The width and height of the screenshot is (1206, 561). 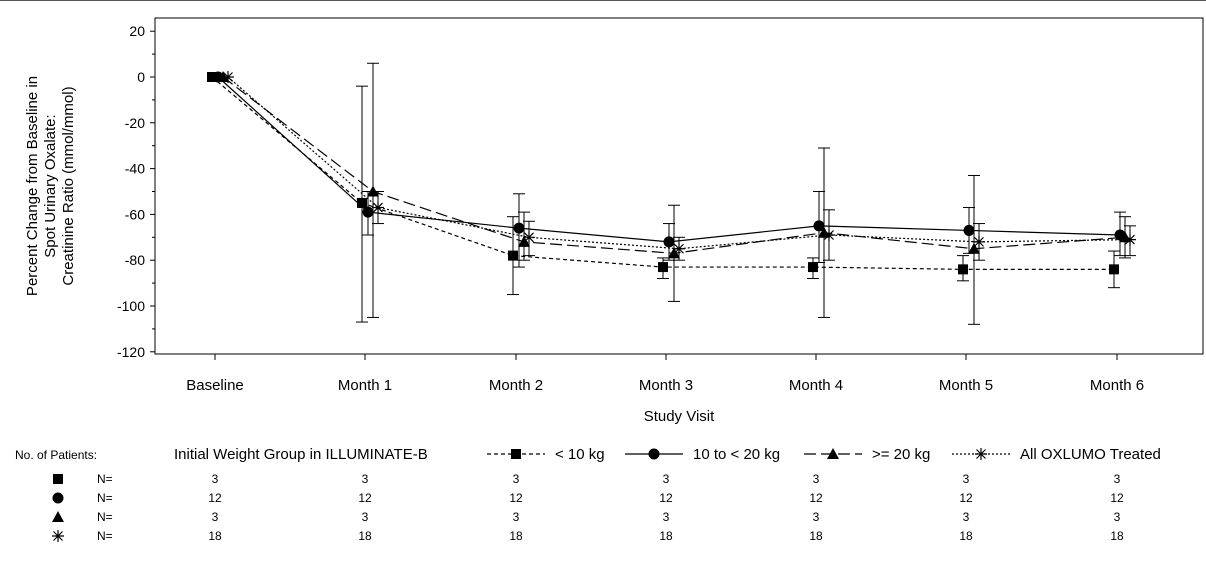 I want to click on x-tick-label: Month 5, so click(x=966, y=385).